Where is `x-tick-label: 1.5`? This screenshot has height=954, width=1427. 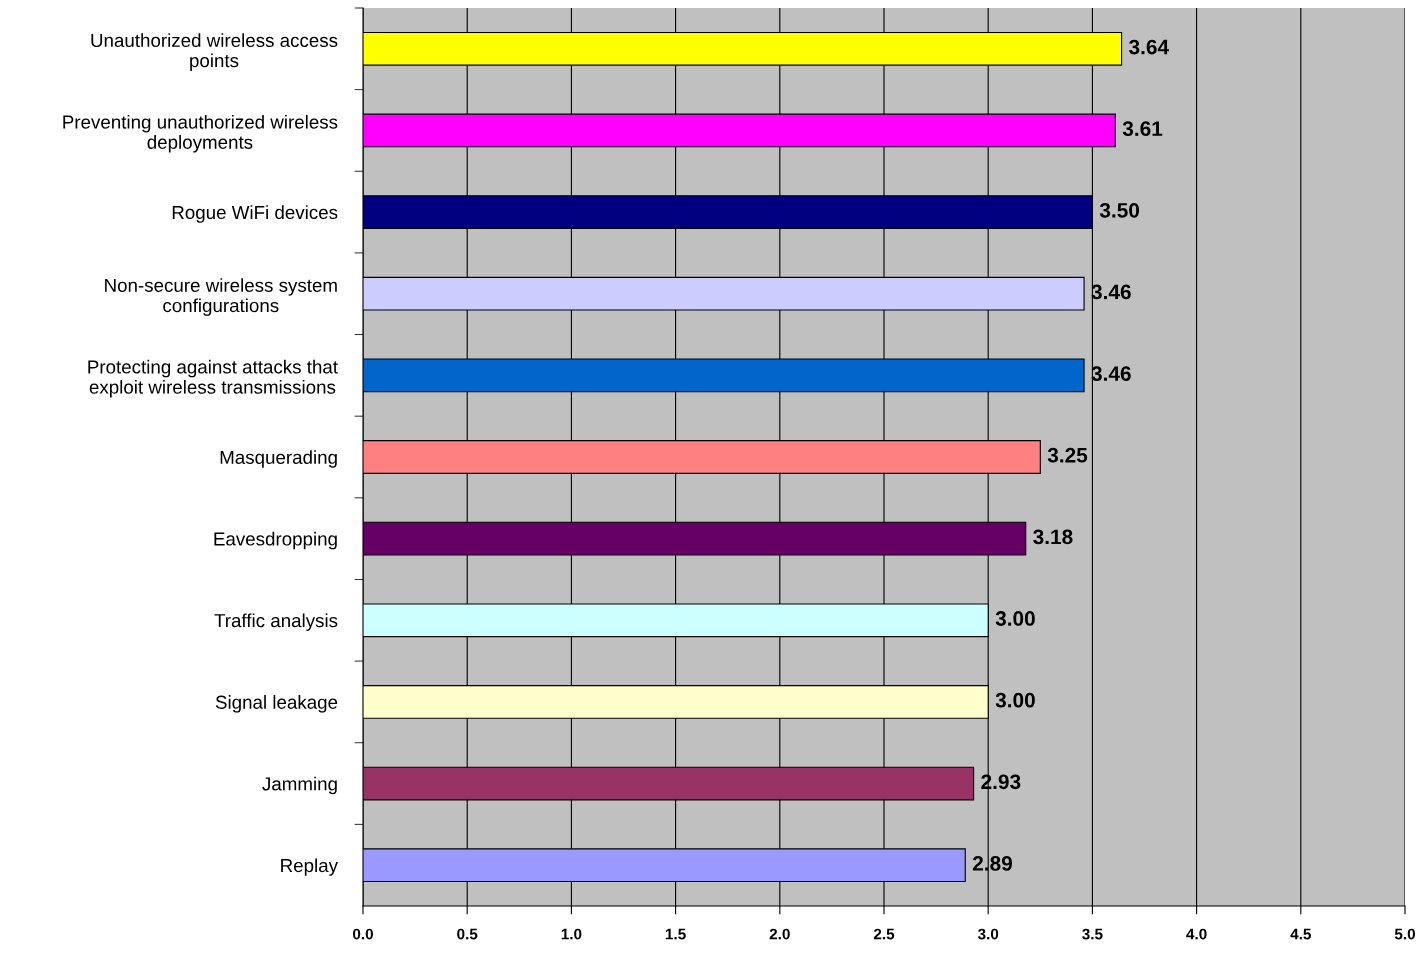
x-tick-label: 1.5 is located at coordinates (675, 934).